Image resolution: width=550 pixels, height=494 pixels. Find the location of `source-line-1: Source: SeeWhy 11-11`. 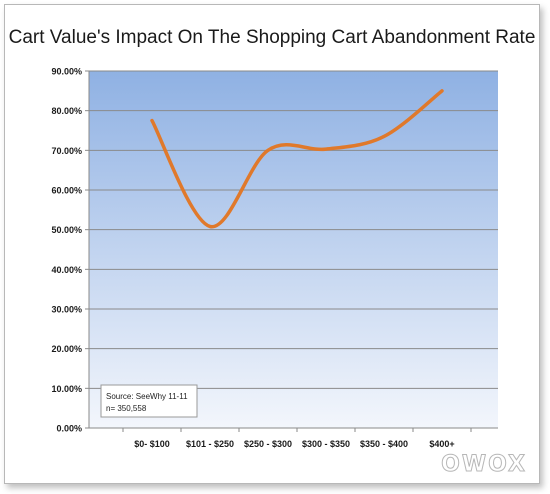

source-line-1: Source: SeeWhy 11-11 is located at coordinates (147, 396).